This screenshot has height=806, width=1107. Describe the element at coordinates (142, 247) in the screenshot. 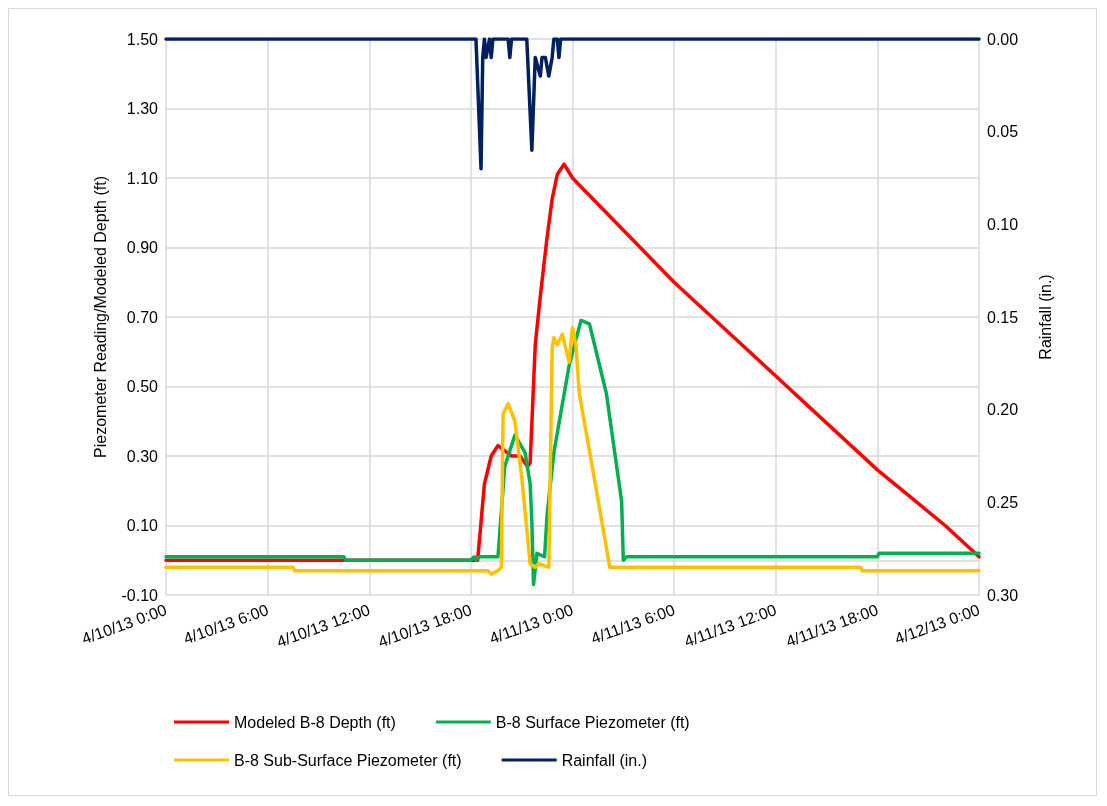

I see `y-tick-label: 0.90` at that location.